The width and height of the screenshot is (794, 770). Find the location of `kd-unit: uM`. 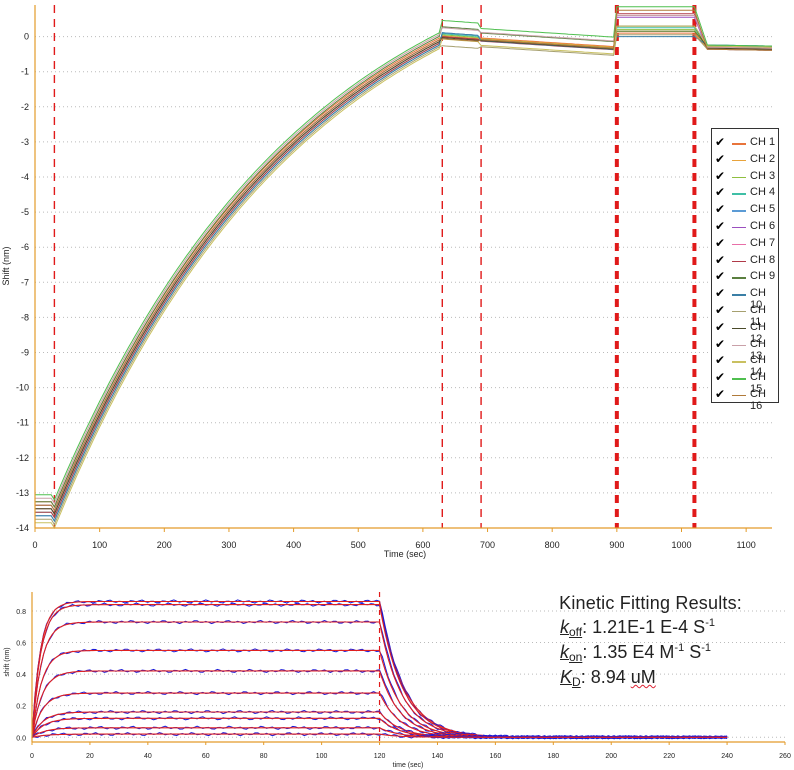

kd-unit: uM is located at coordinates (643, 677).